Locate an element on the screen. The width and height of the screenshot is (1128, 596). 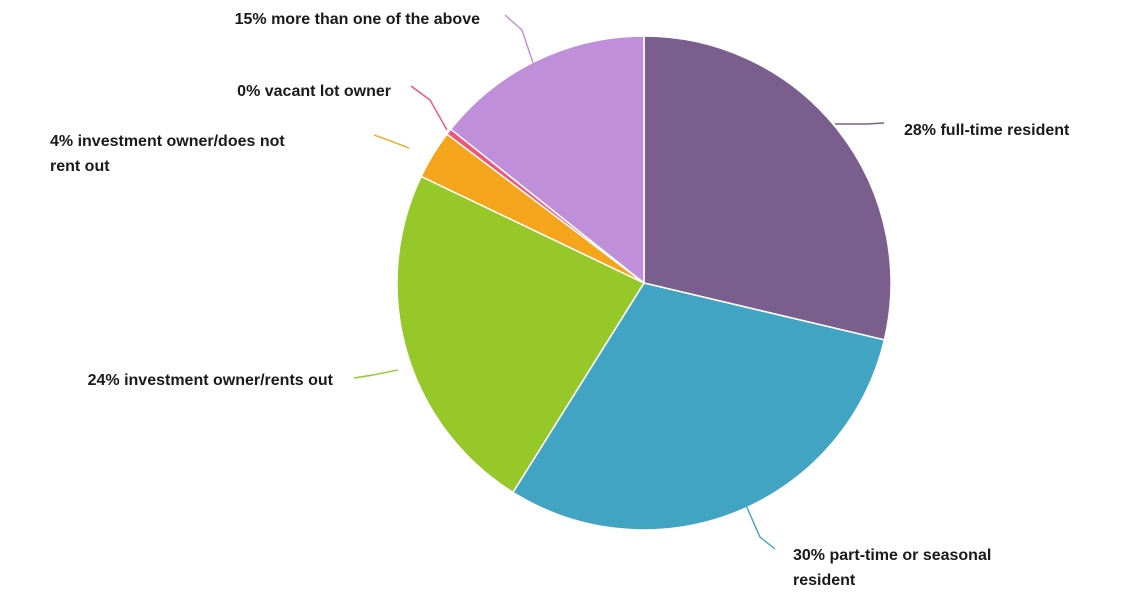
slice-label-0: 28% full-time resident is located at coordinates (987, 130).